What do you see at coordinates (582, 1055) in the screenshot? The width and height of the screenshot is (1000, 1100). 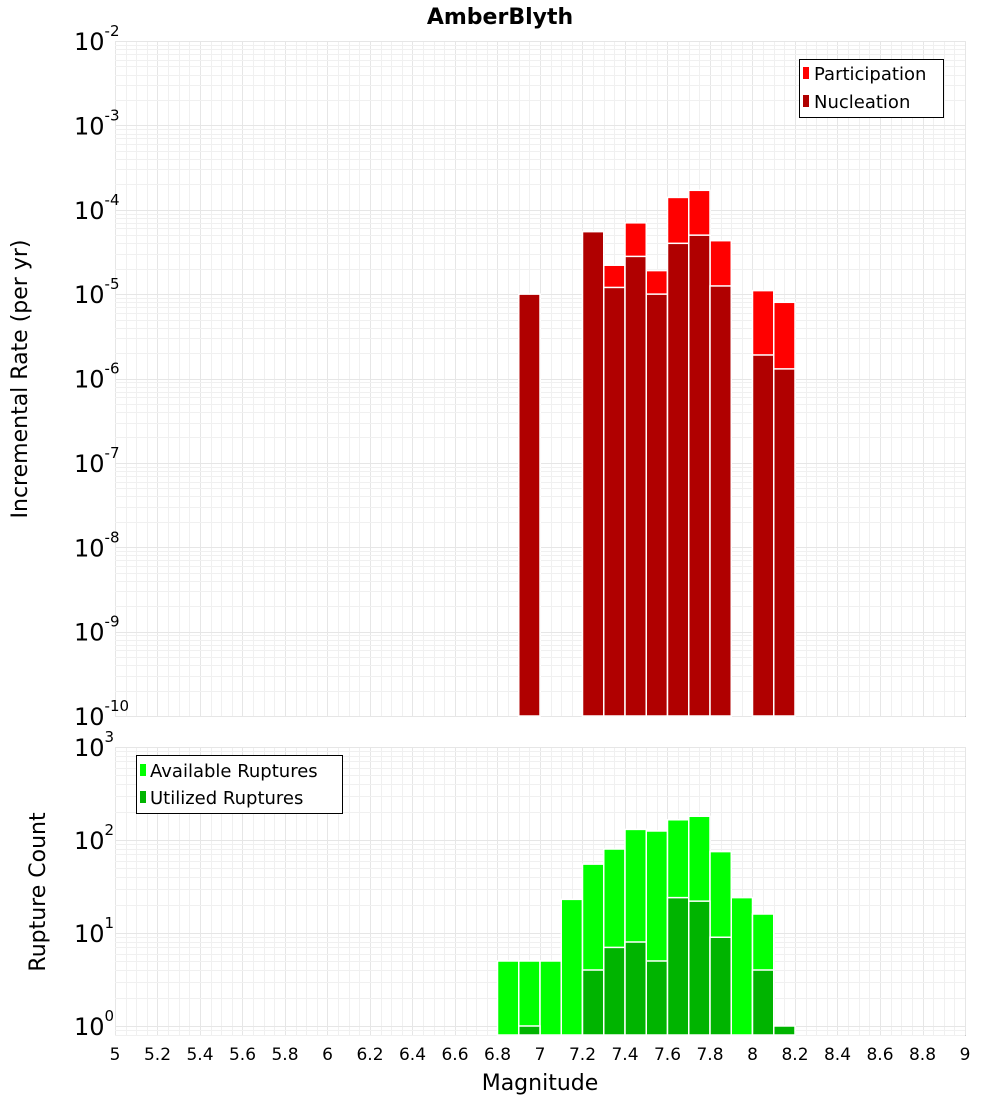 I see `magnitude-x-tick-label: 7.2` at bounding box center [582, 1055].